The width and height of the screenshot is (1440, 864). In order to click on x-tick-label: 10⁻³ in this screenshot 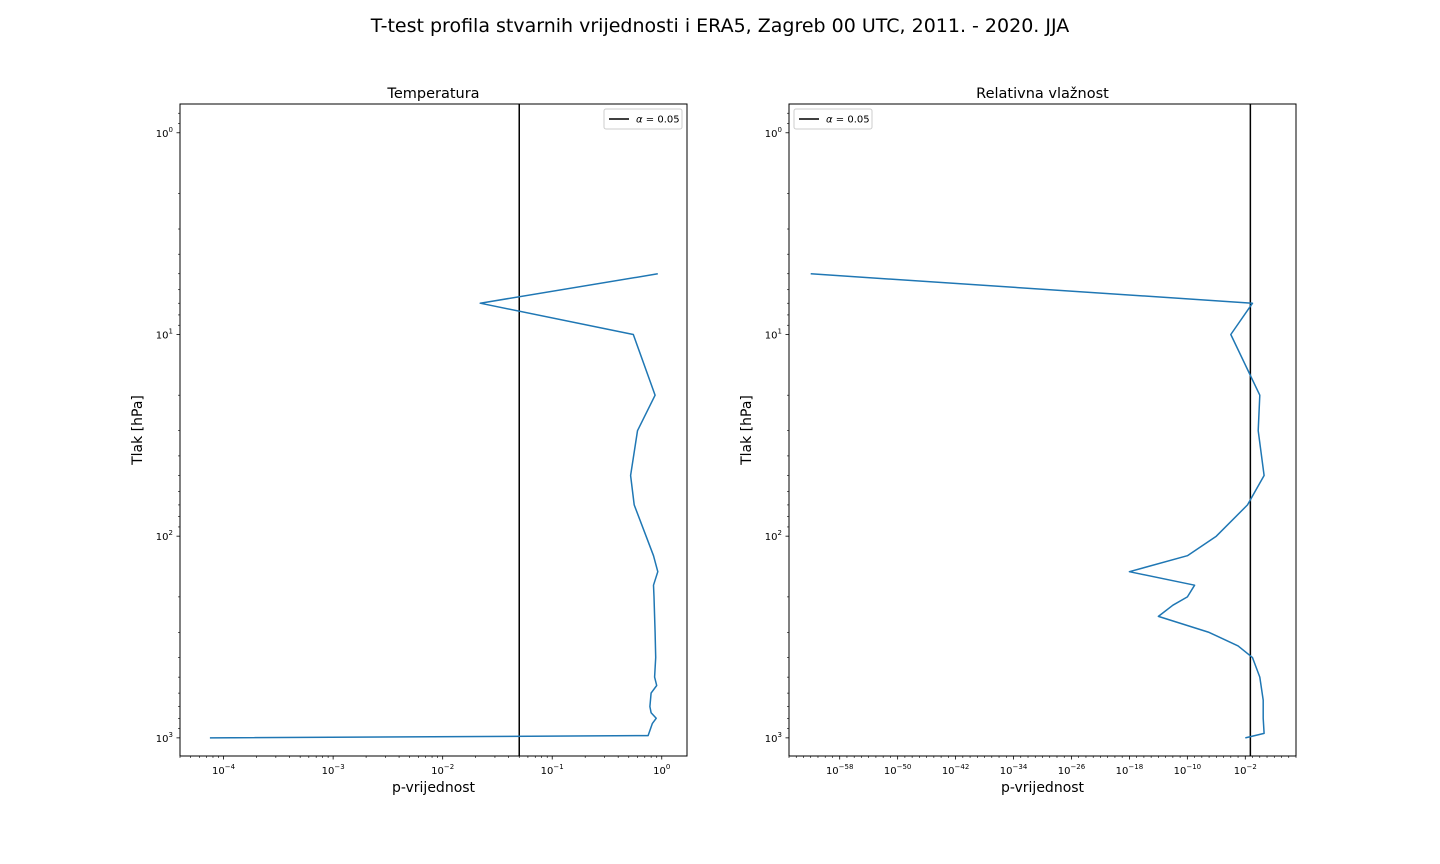, I will do `click(333, 770)`.